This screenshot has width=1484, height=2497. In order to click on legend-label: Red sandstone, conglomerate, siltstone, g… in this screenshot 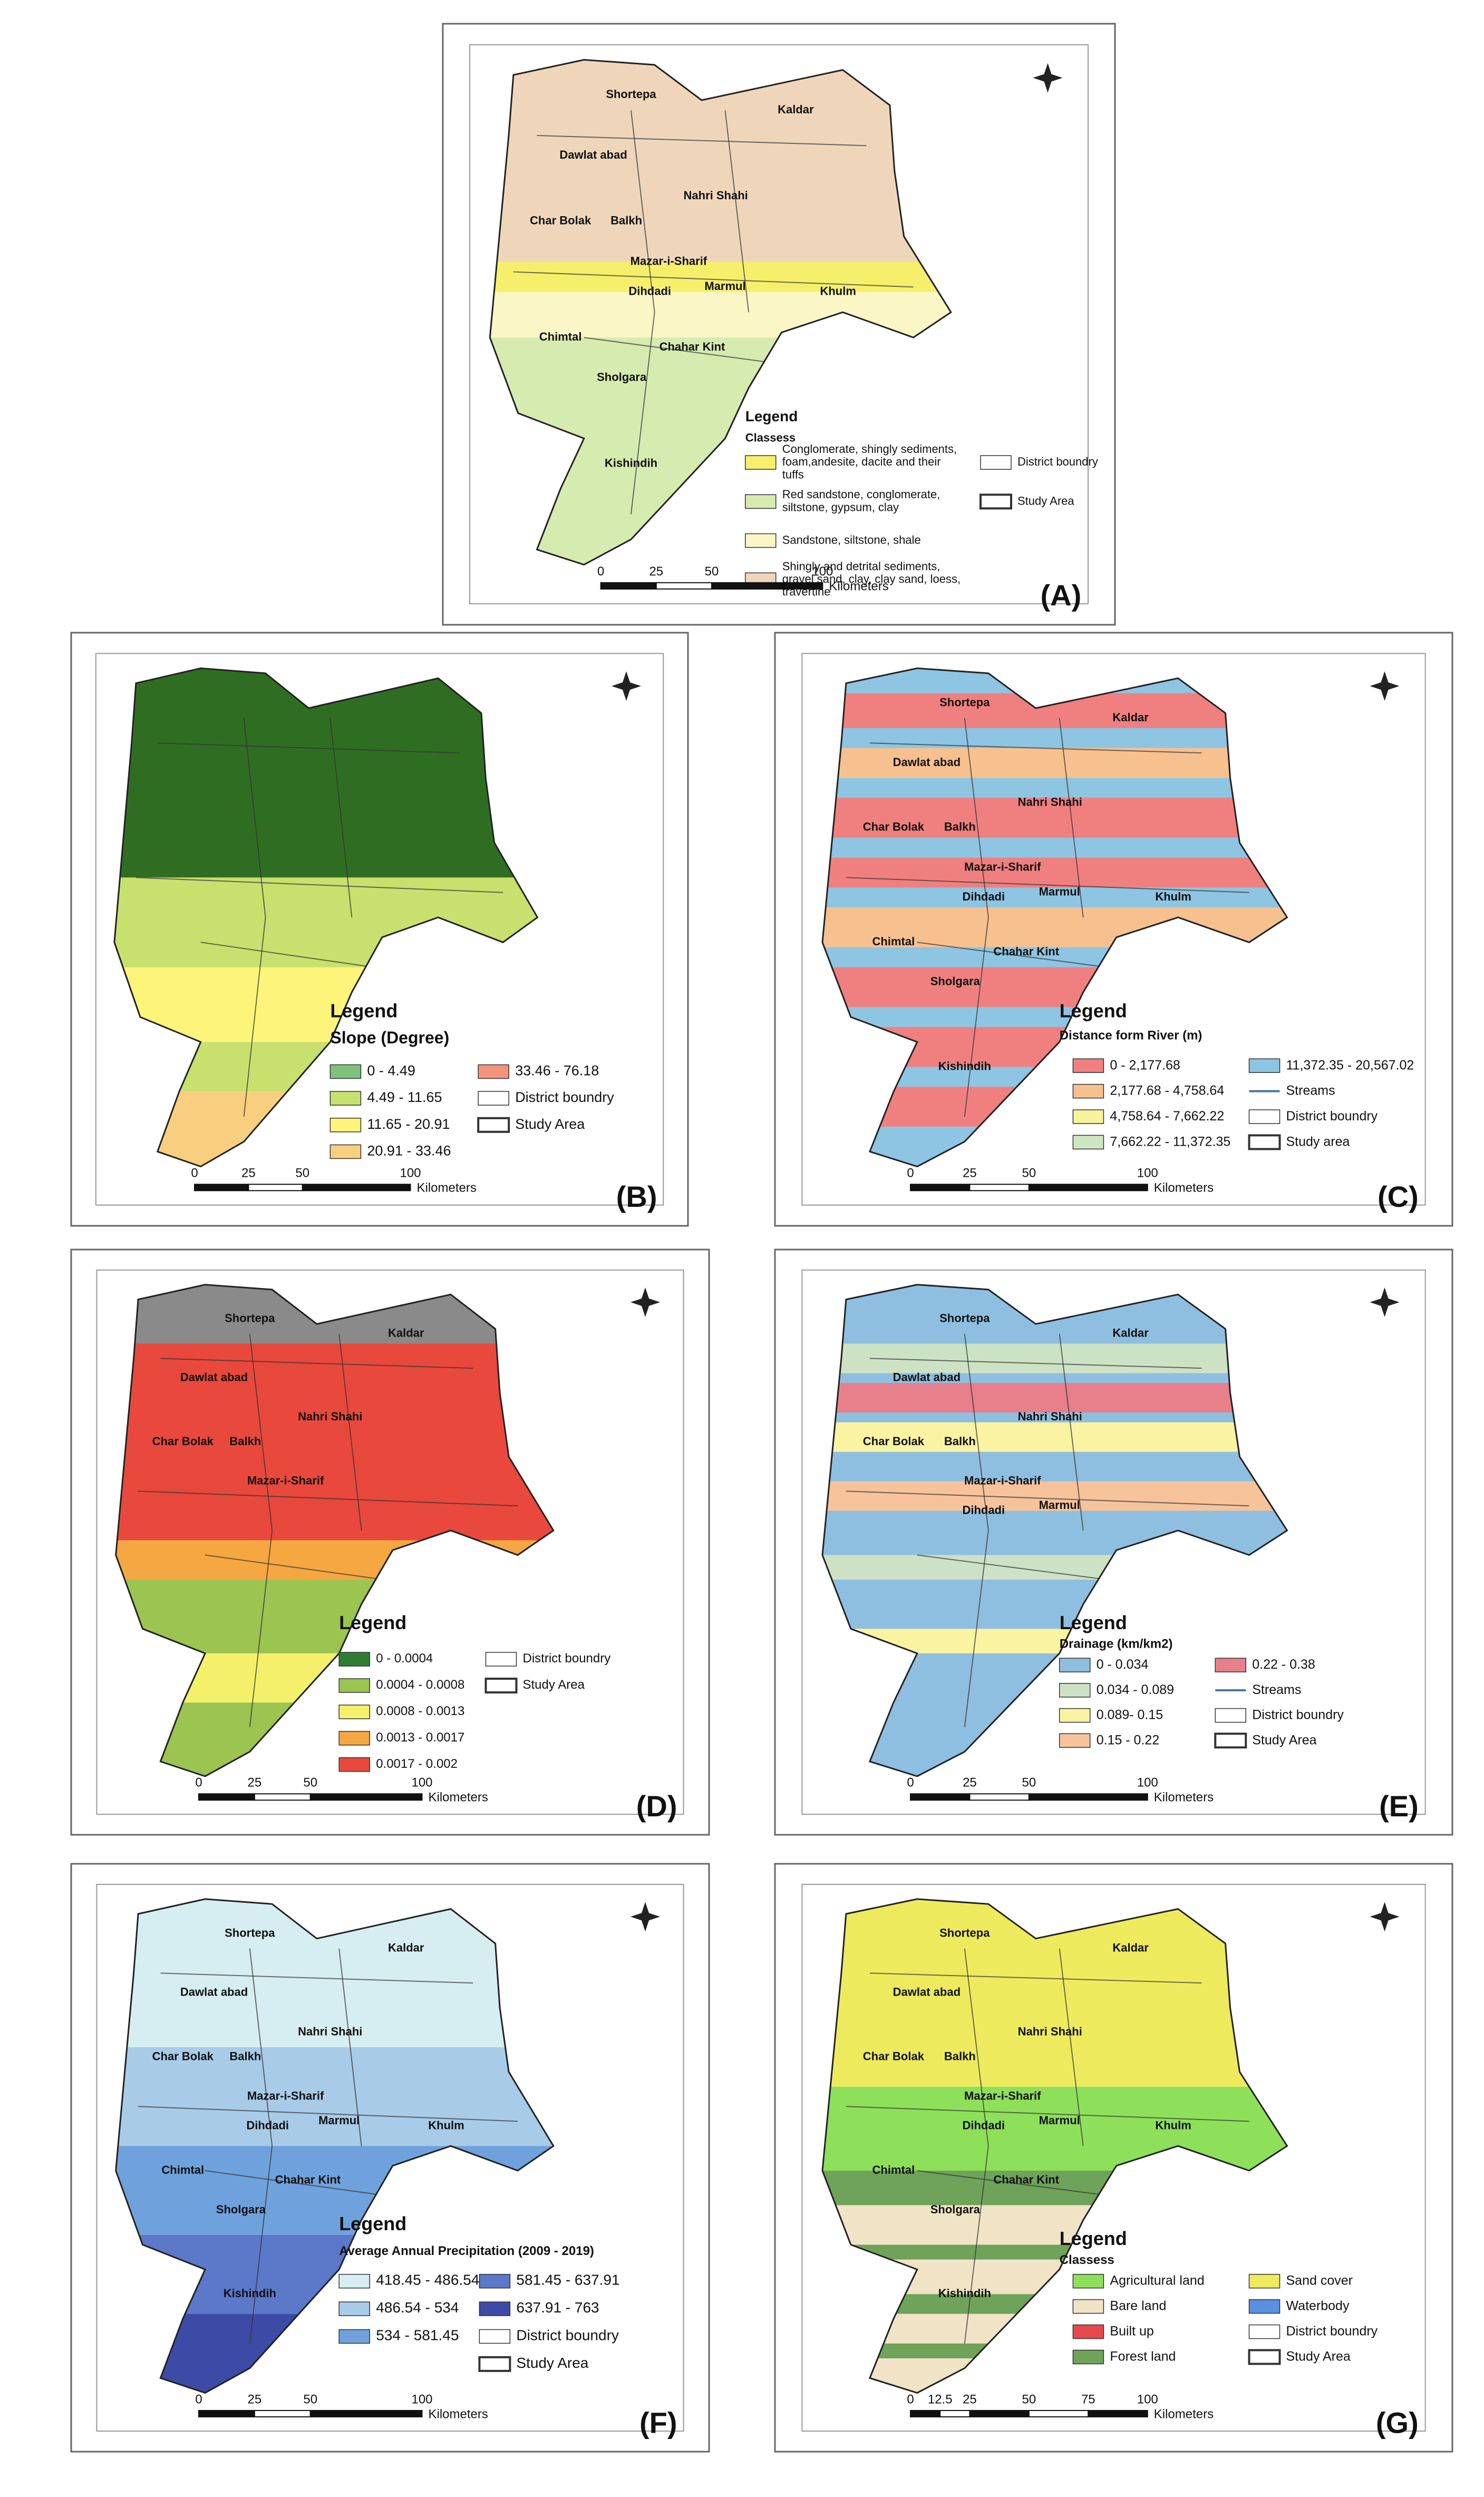, I will do `click(861, 501)`.